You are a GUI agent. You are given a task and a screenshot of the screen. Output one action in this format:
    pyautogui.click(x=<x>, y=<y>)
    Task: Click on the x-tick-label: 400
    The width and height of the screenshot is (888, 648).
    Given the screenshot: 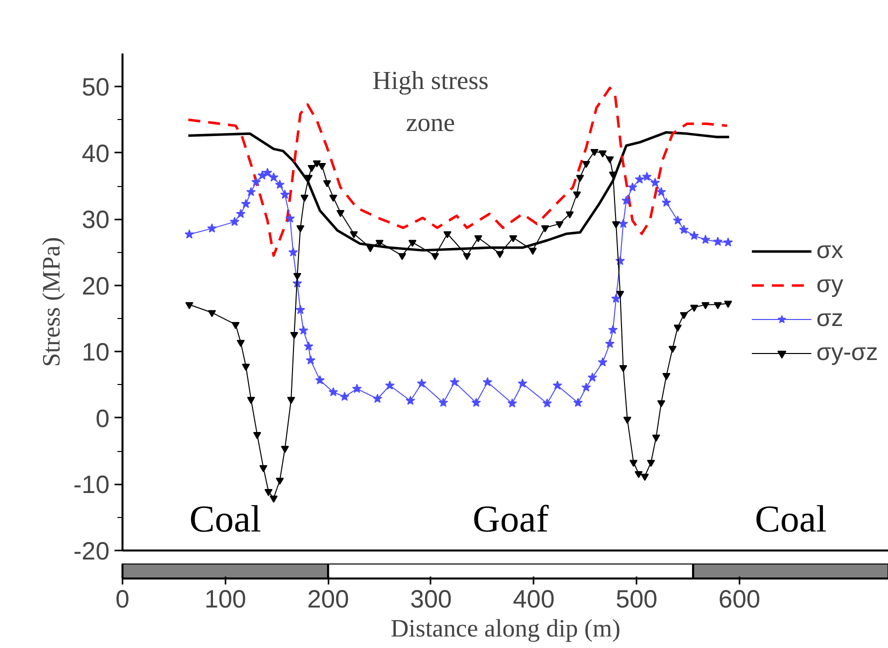 What is the action you would take?
    pyautogui.click(x=533, y=600)
    